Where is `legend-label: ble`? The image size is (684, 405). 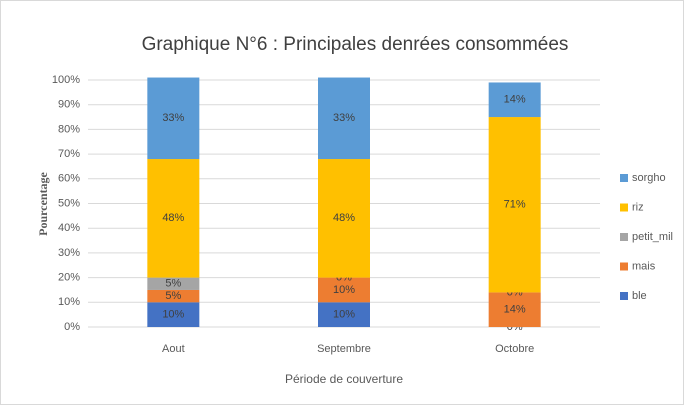 legend-label: ble is located at coordinates (639, 296).